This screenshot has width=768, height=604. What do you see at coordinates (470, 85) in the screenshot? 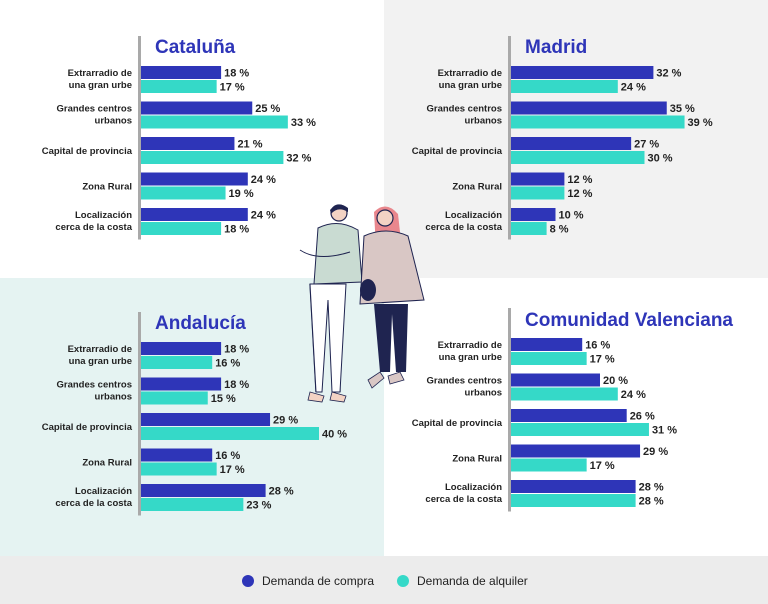
I see `madrid-category-label-0-line1: una gran urbe` at bounding box center [470, 85].